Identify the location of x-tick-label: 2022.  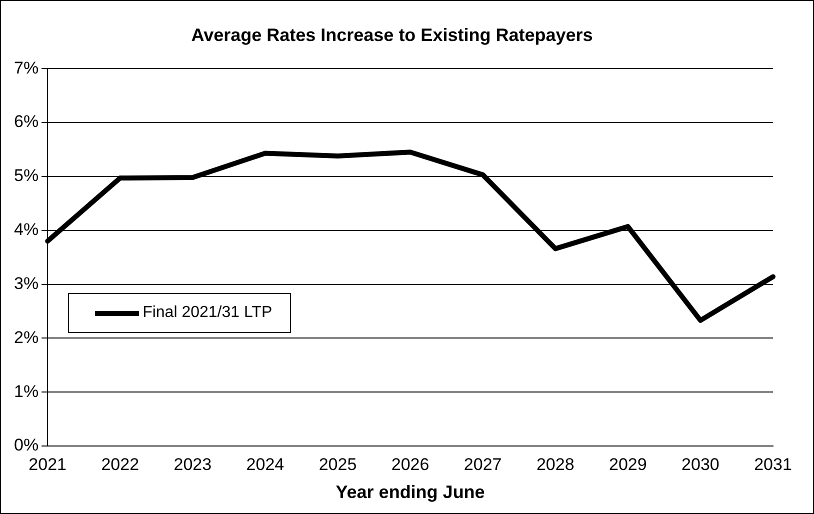
(120, 464).